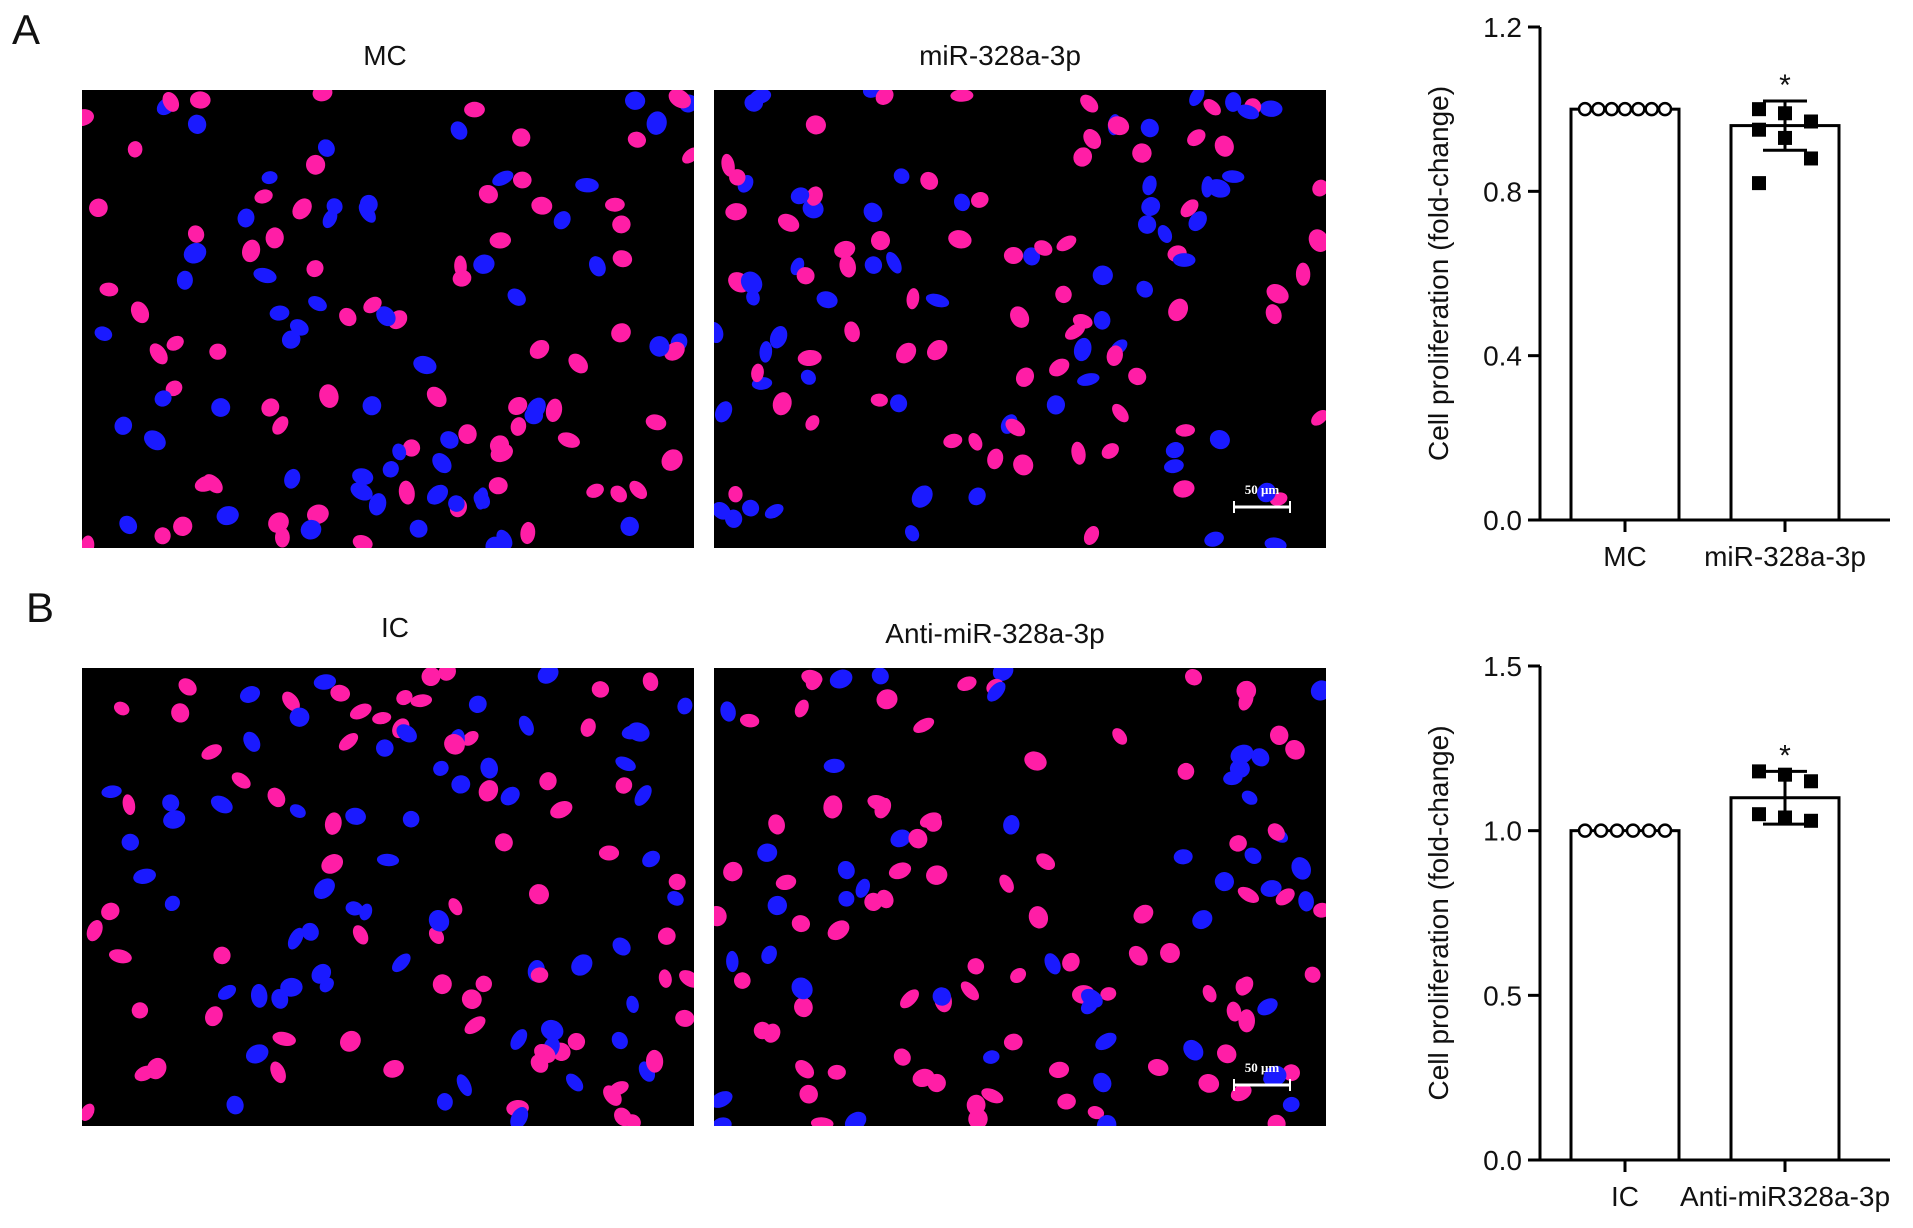  I want to click on image-title-anti-mir-328a-3p: Anti-miR-328a-3p, so click(995, 633).